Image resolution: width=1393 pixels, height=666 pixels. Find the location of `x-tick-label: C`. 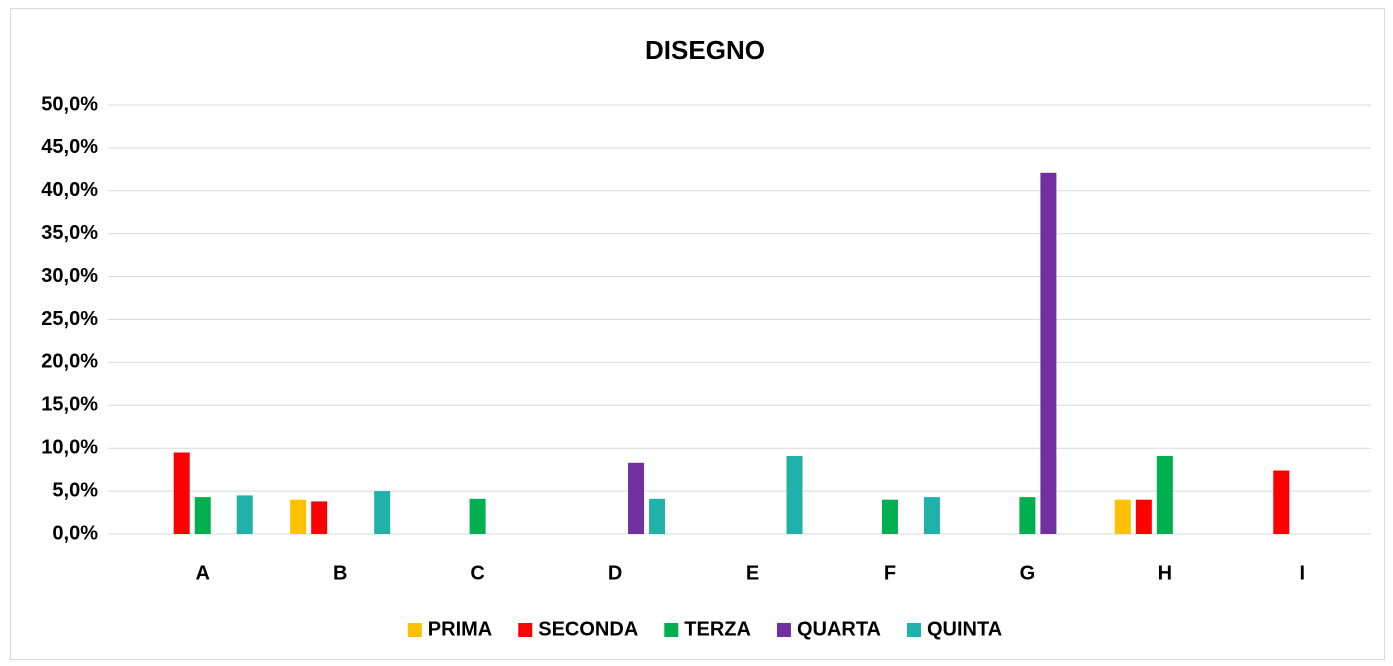

x-tick-label: C is located at coordinates (477, 573).